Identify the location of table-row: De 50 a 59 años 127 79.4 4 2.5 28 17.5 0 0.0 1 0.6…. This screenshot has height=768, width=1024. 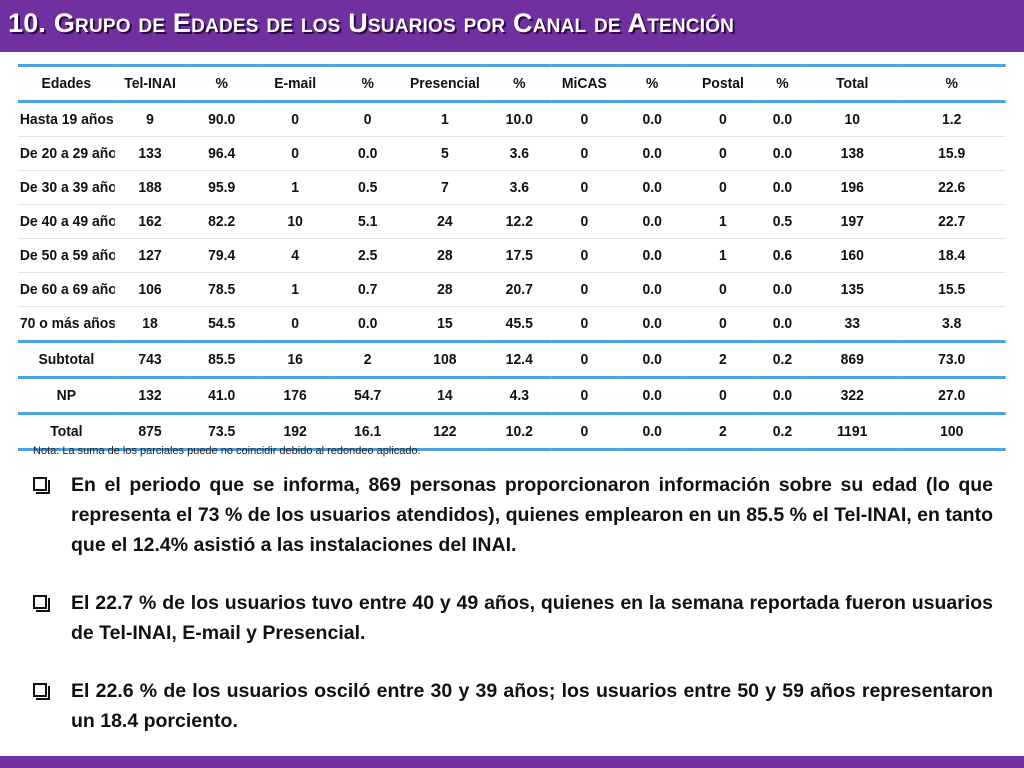
(512, 256).